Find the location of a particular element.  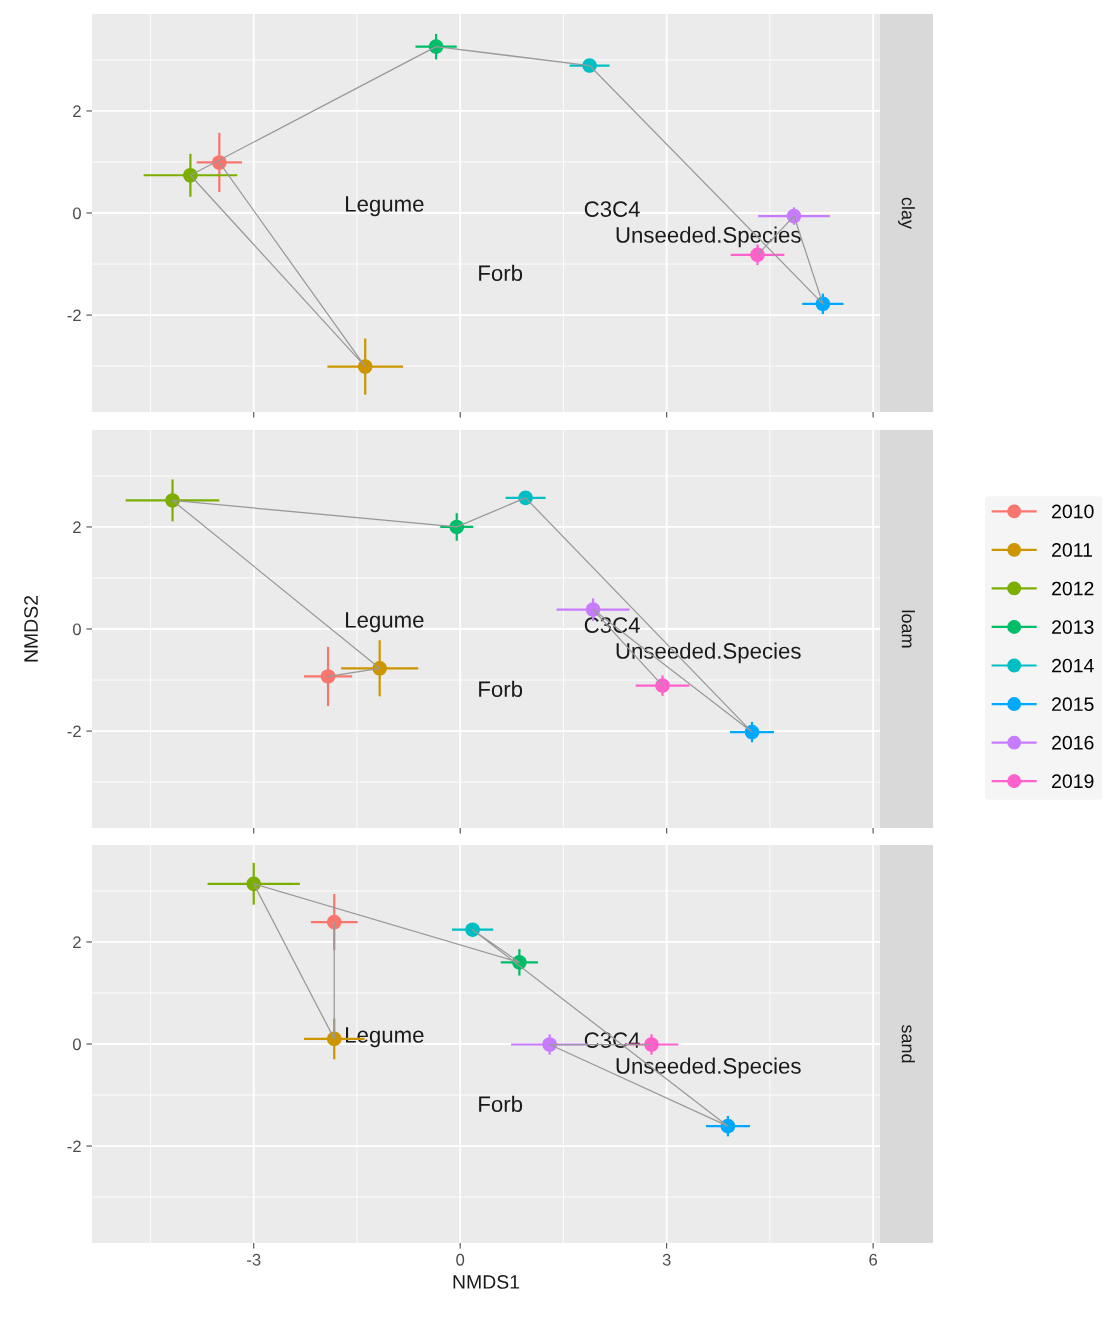

legend-label: 2015 is located at coordinates (1073, 704).